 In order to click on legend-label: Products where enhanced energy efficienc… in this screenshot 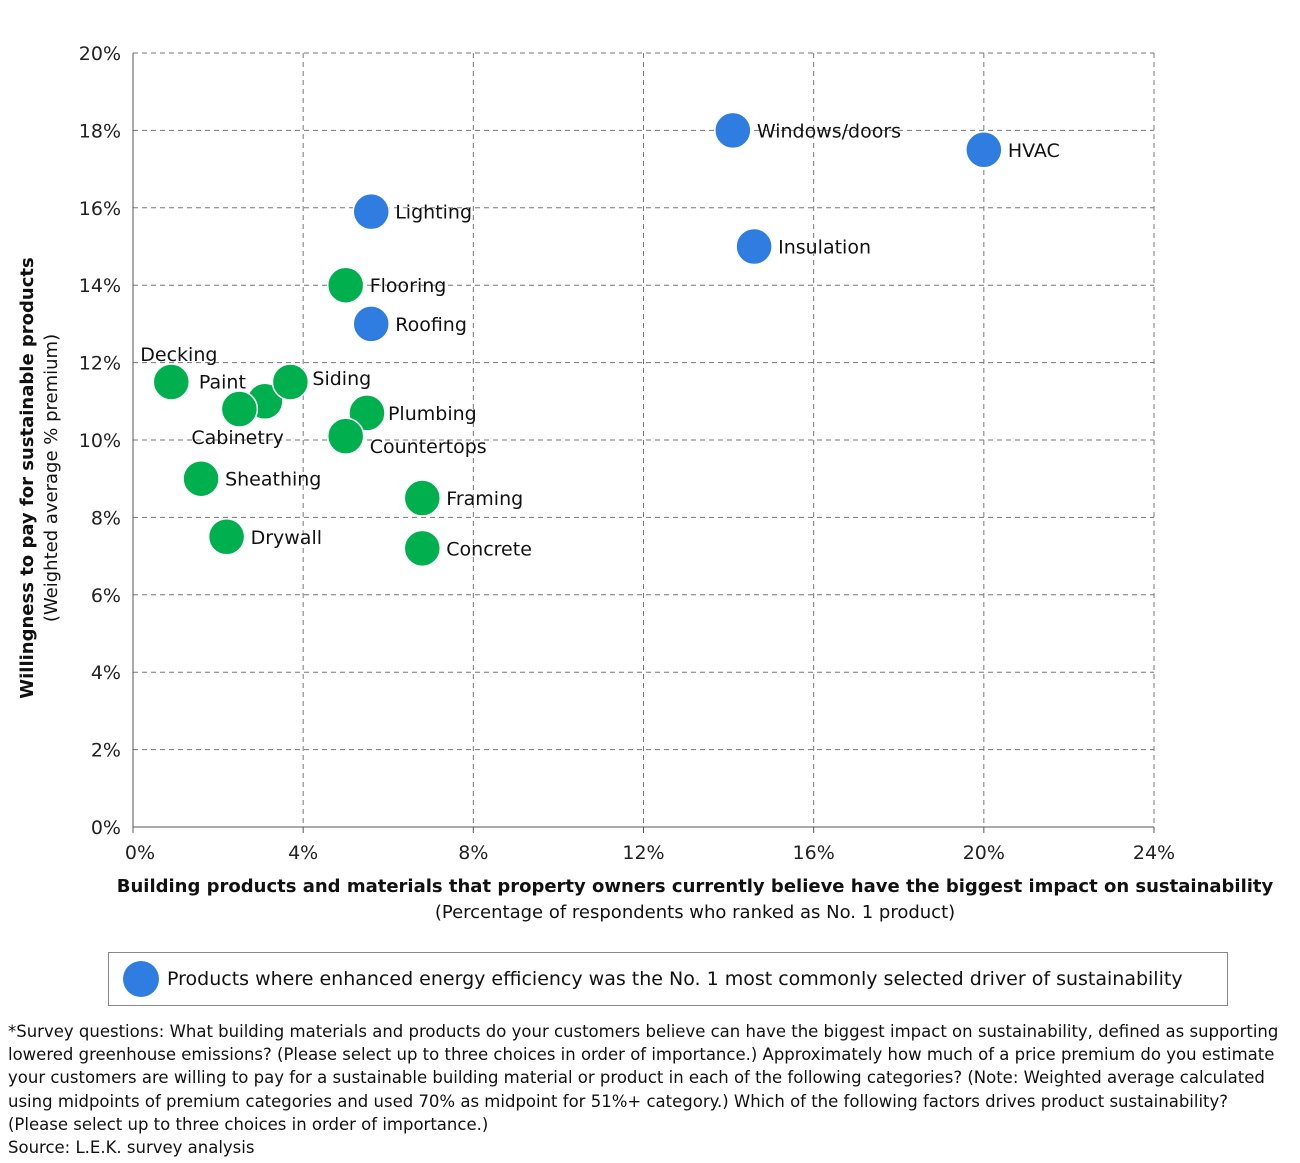, I will do `click(675, 979)`.